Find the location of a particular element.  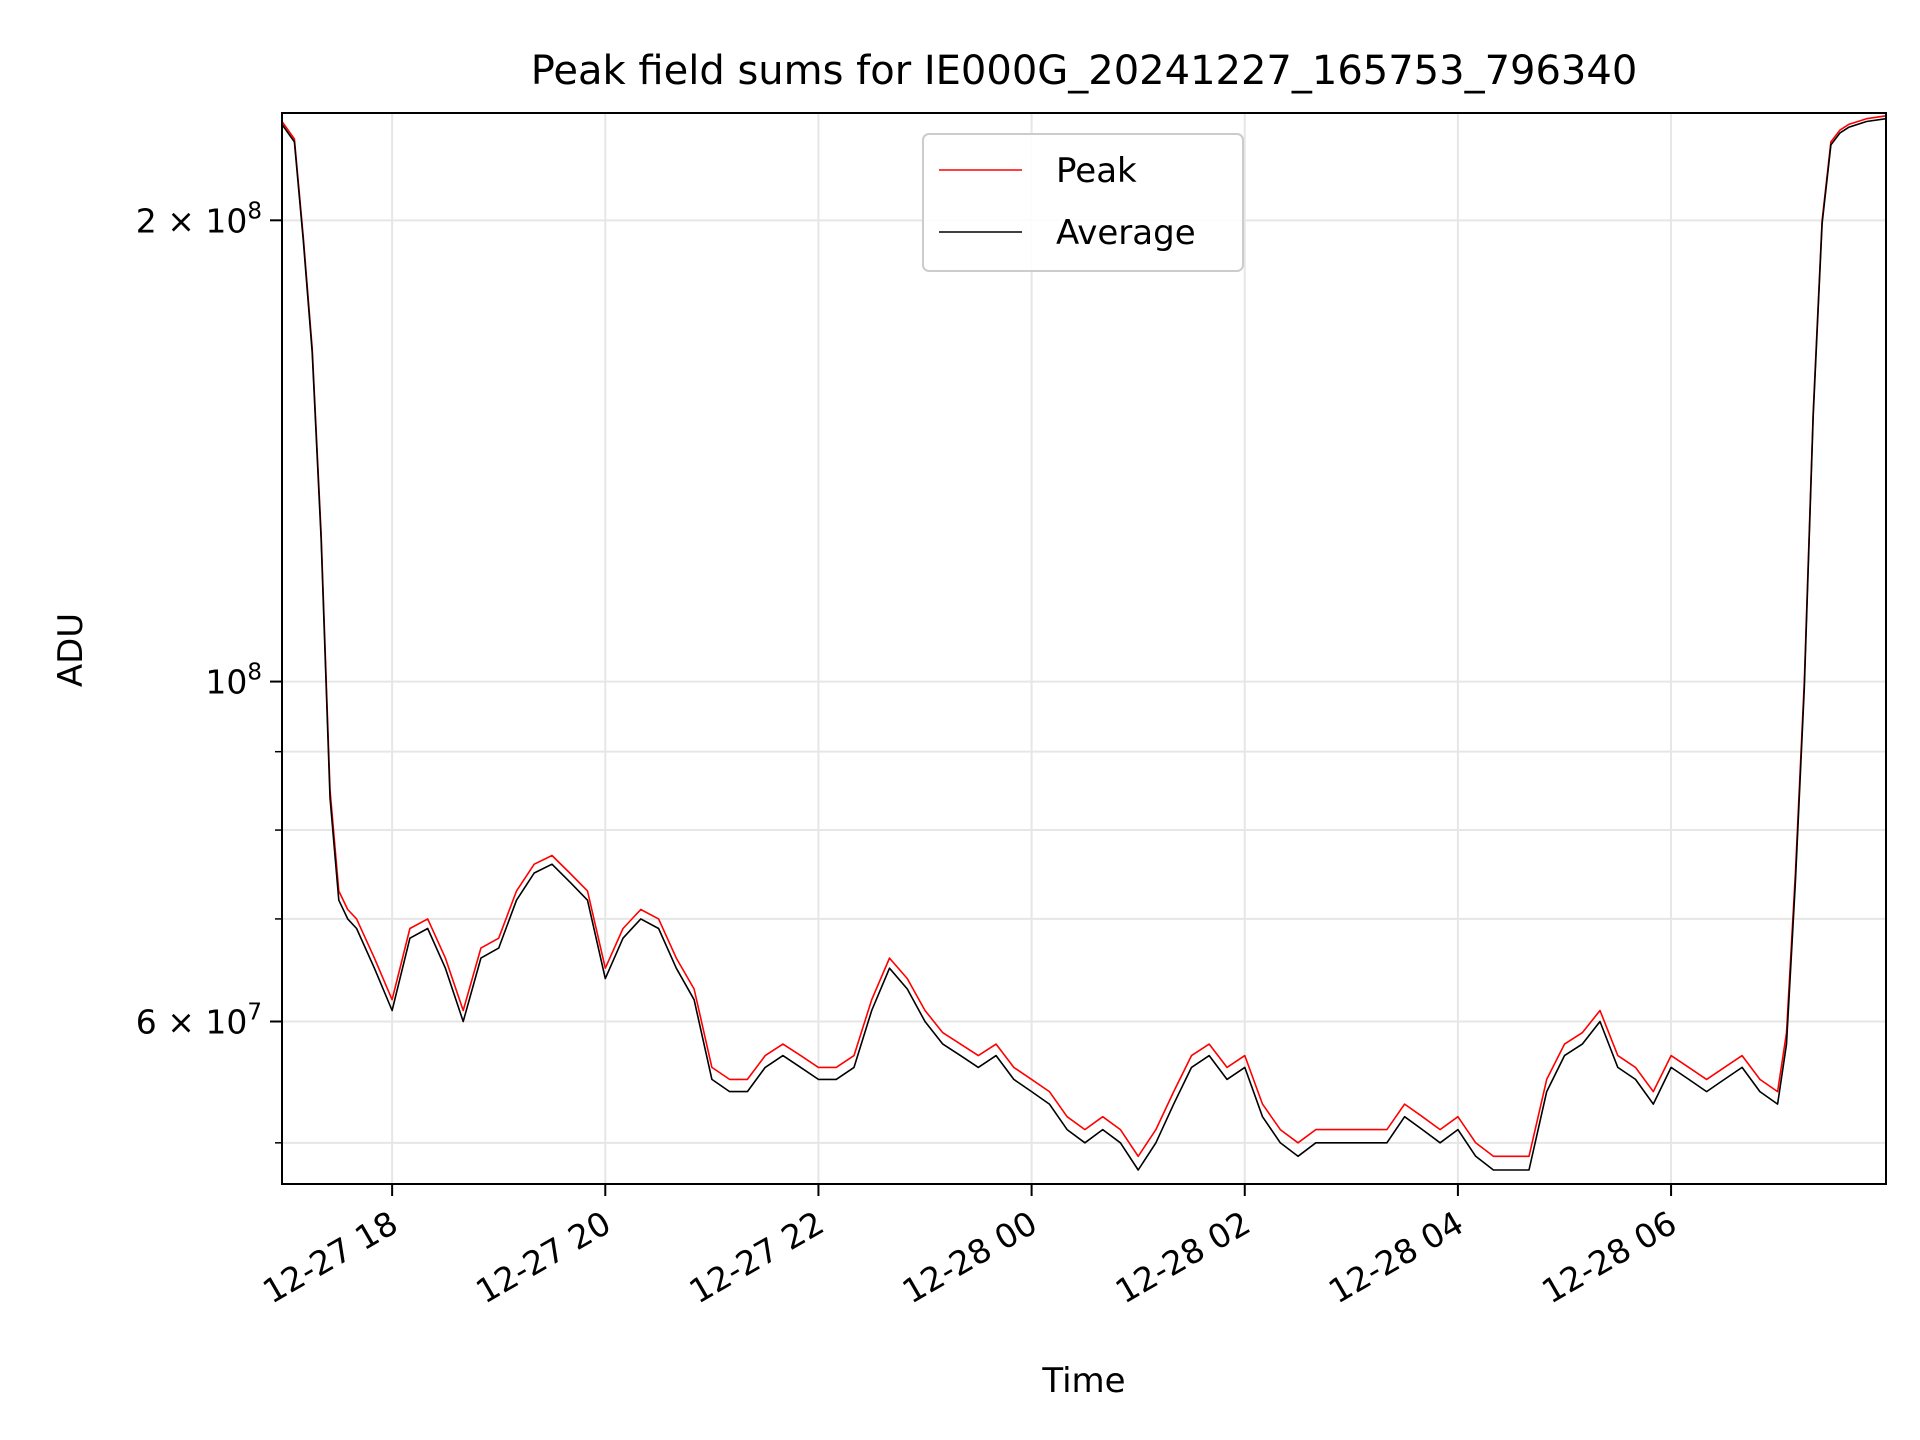

y-tick-exponent: 7 is located at coordinates (254, 1012).